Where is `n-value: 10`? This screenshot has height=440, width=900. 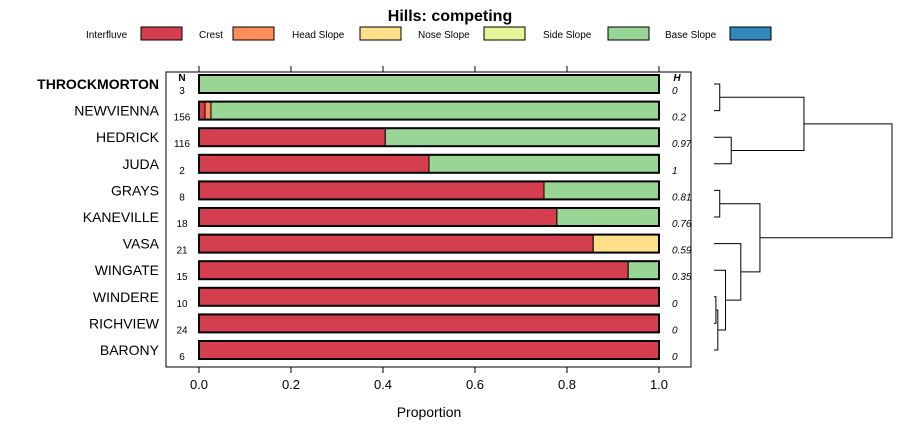 n-value: 10 is located at coordinates (182, 304).